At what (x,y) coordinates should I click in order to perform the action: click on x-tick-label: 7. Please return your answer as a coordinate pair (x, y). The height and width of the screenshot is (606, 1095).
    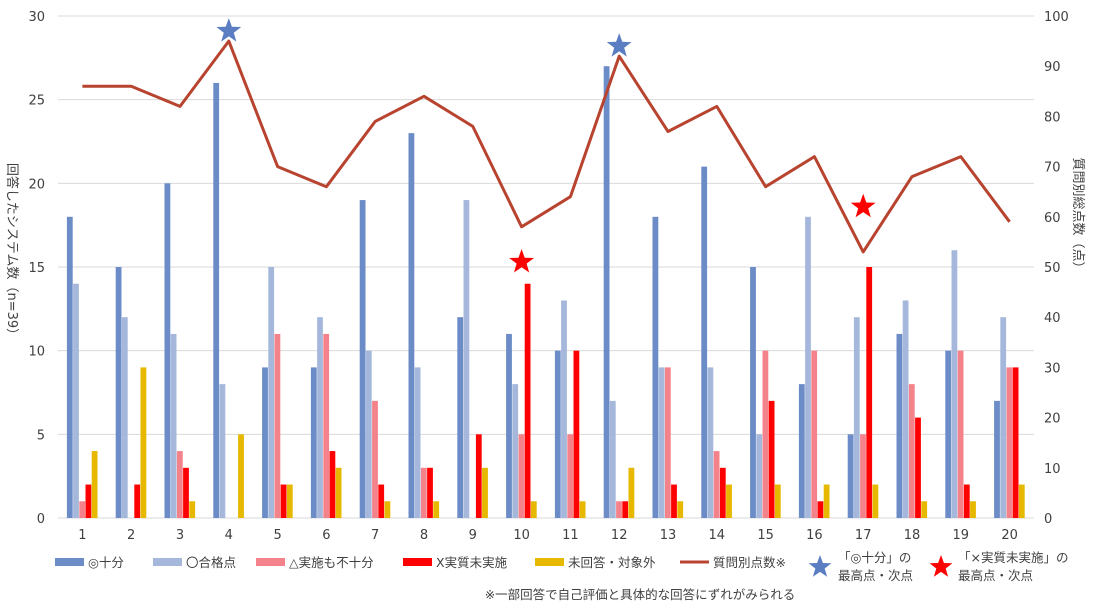
    Looking at the image, I should click on (375, 535).